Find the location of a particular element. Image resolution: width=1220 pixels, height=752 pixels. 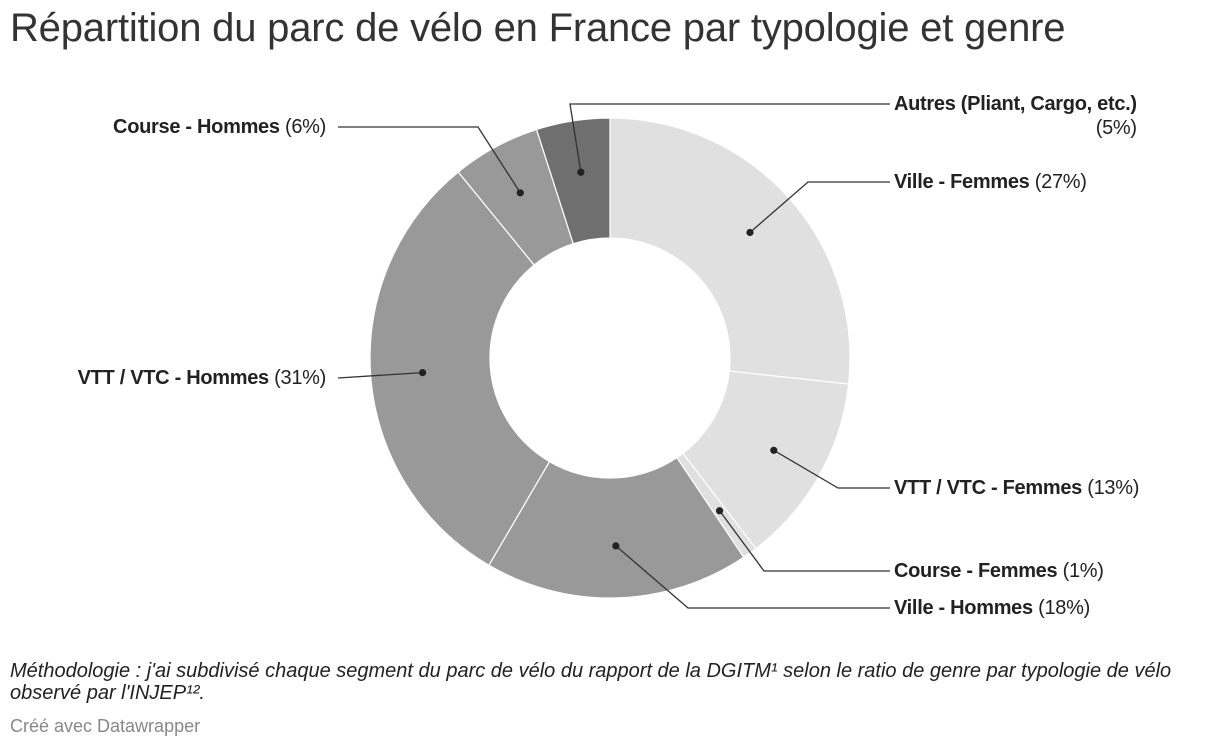

leader-dot-autres-pliant-cargo-etc is located at coordinates (581, 172).